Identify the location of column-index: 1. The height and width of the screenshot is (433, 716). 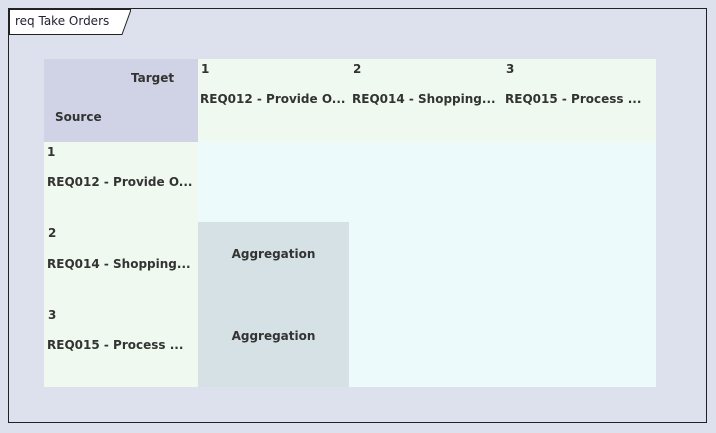
(205, 69).